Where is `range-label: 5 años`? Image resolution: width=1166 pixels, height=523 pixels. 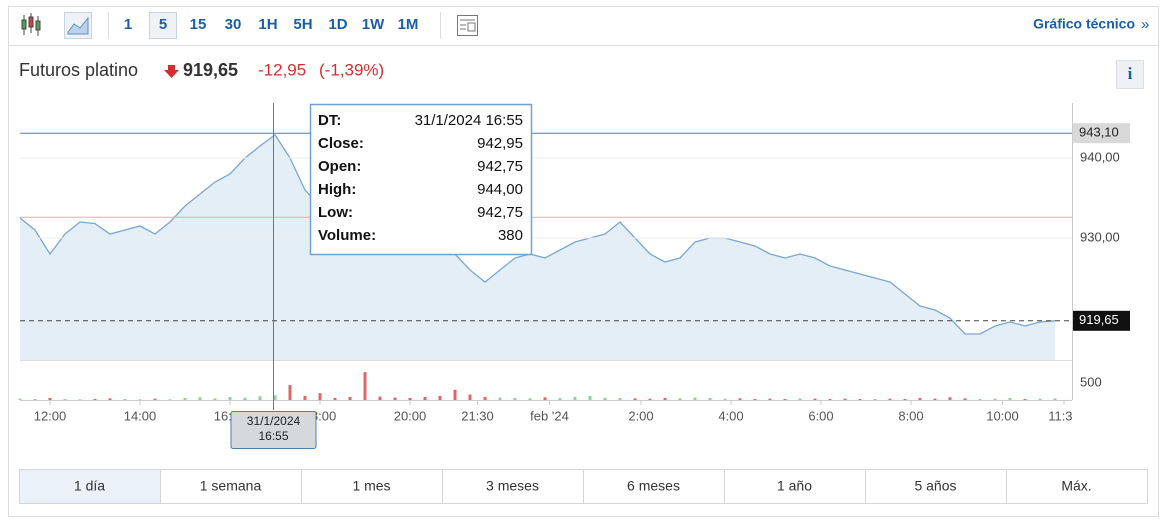
range-label: 5 años is located at coordinates (935, 486).